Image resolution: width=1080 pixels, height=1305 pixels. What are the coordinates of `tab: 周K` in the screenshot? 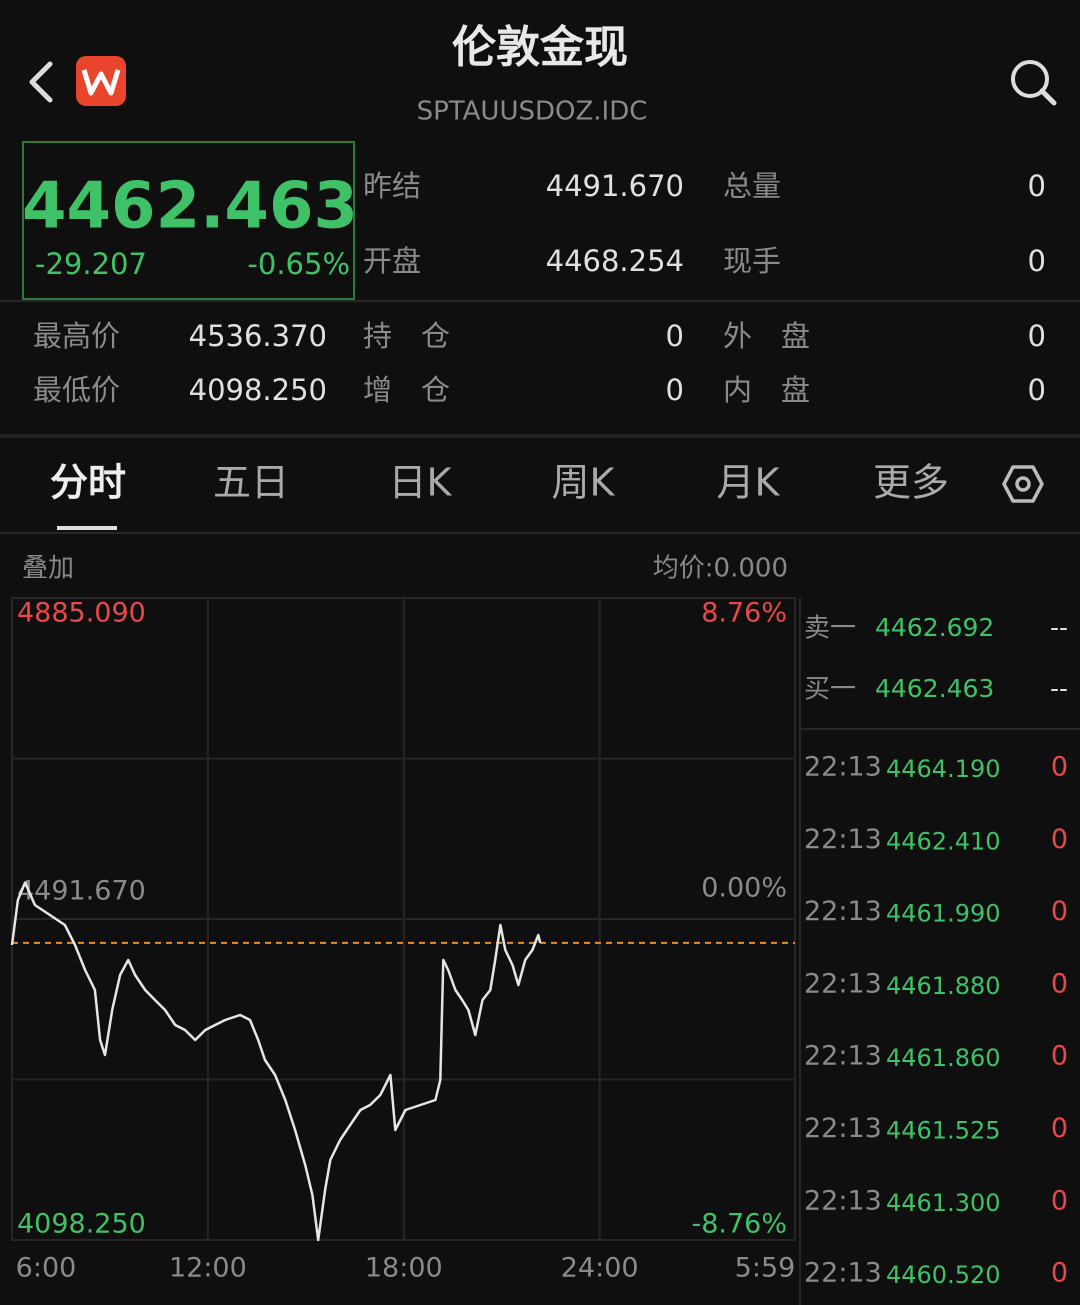 It's located at (584, 483).